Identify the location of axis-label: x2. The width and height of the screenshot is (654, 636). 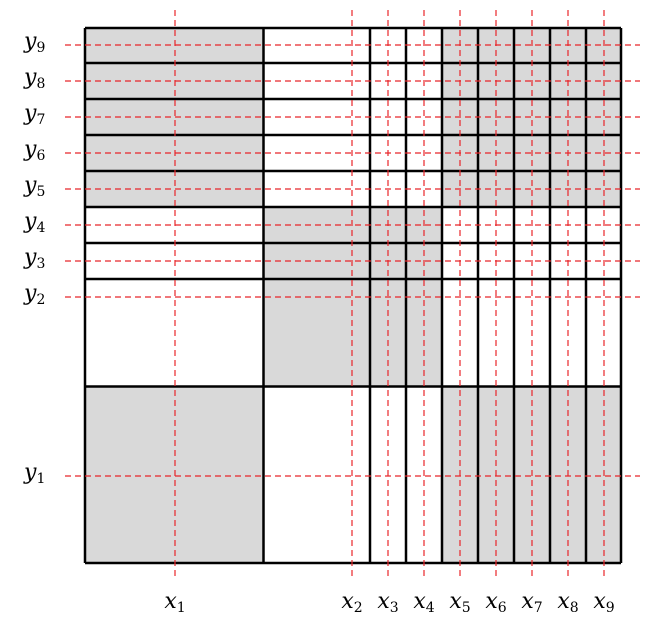
(351, 602).